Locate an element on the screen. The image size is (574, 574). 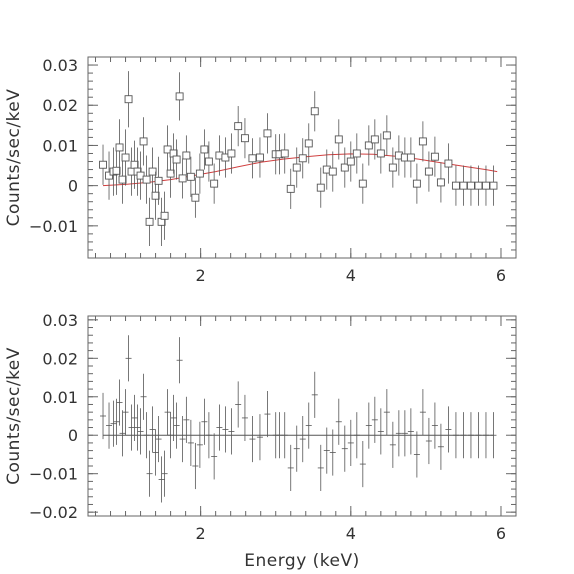
residuals-y-axis-title: Counts/sec/keV is located at coordinates (14, 416).